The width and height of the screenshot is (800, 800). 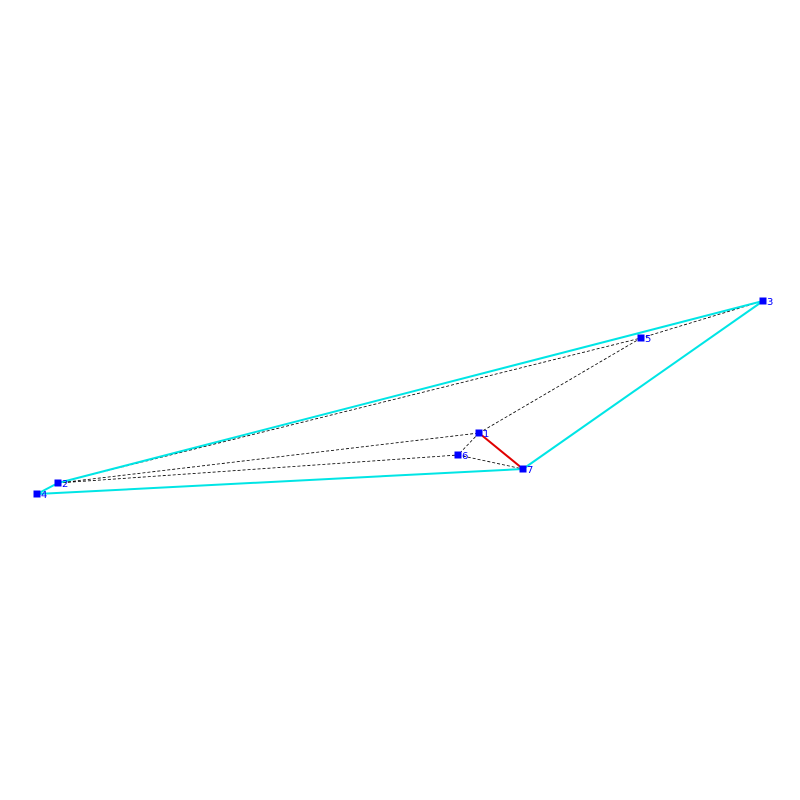 What do you see at coordinates (468, 444) in the screenshot?
I see `dashed-edge-v1-v6` at bounding box center [468, 444].